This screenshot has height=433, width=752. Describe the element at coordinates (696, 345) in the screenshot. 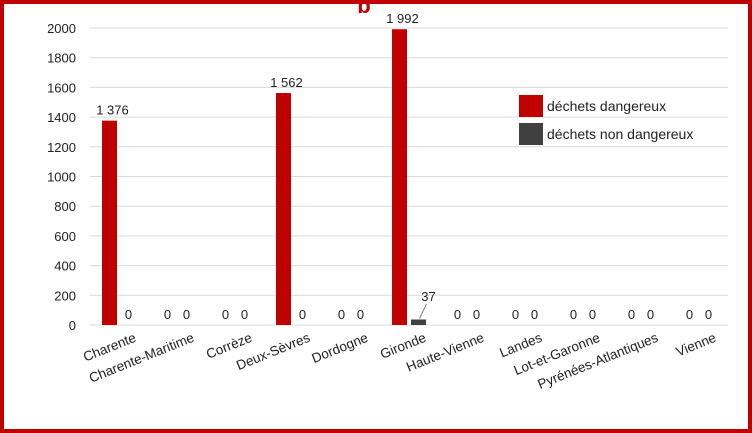

I see `x-category-label: Vienne` at that location.